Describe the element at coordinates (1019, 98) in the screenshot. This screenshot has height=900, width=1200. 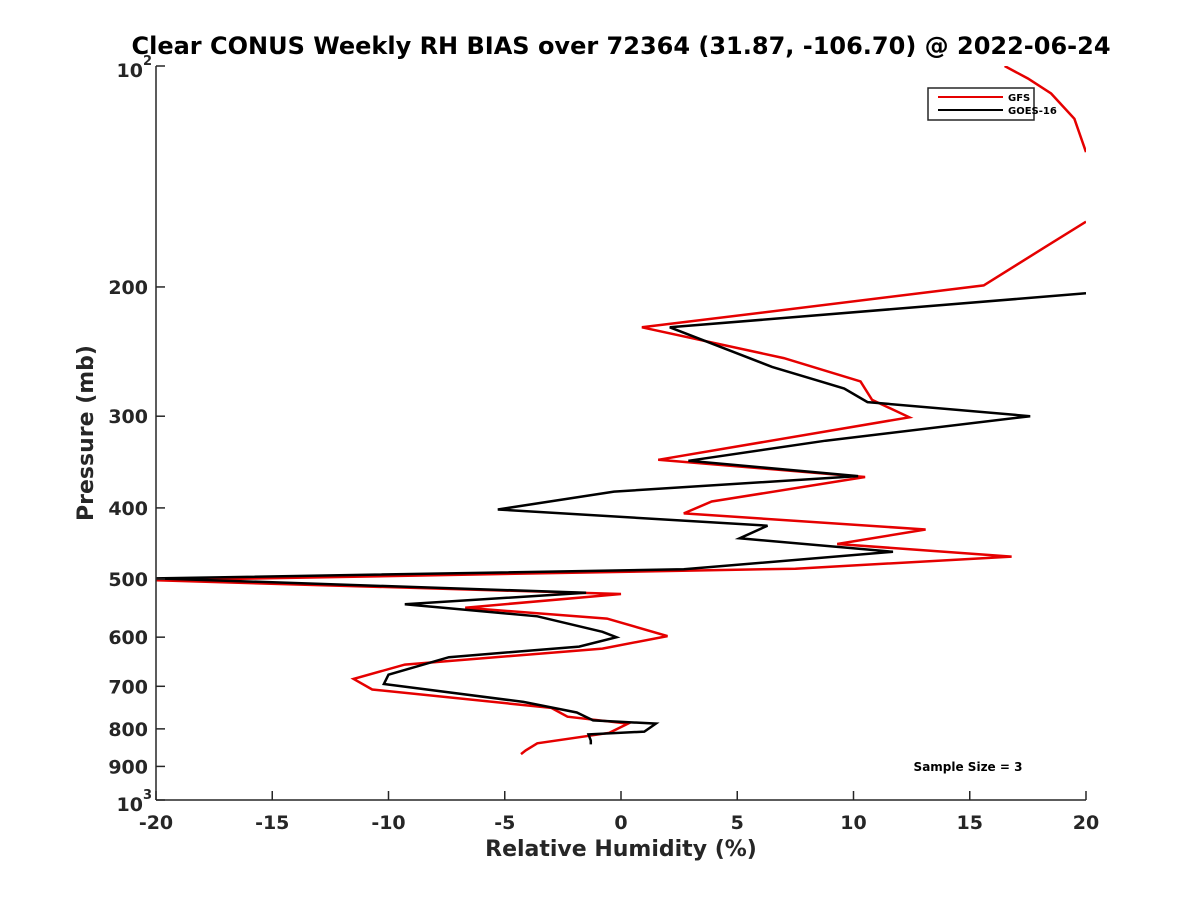
I see `legend-label-gfs: GFS` at that location.